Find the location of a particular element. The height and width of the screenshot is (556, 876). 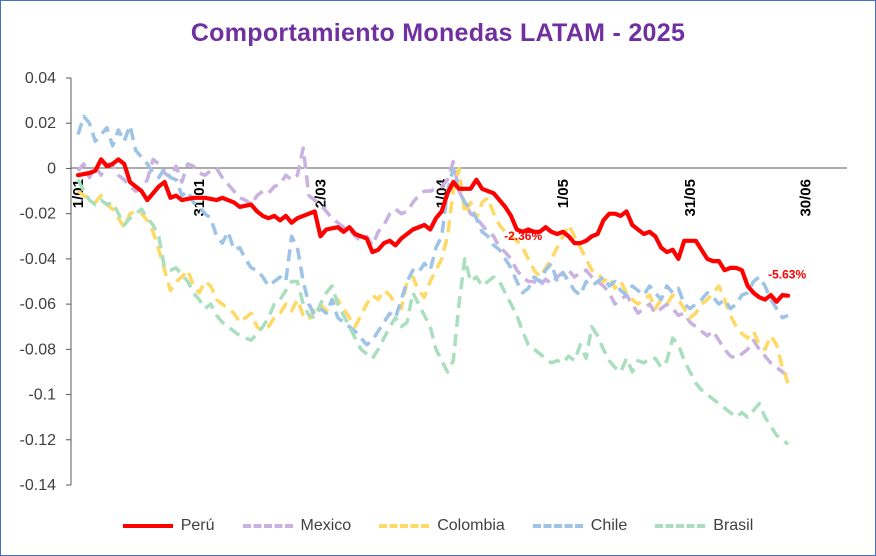

legend-entry: Perú is located at coordinates (168, 526).